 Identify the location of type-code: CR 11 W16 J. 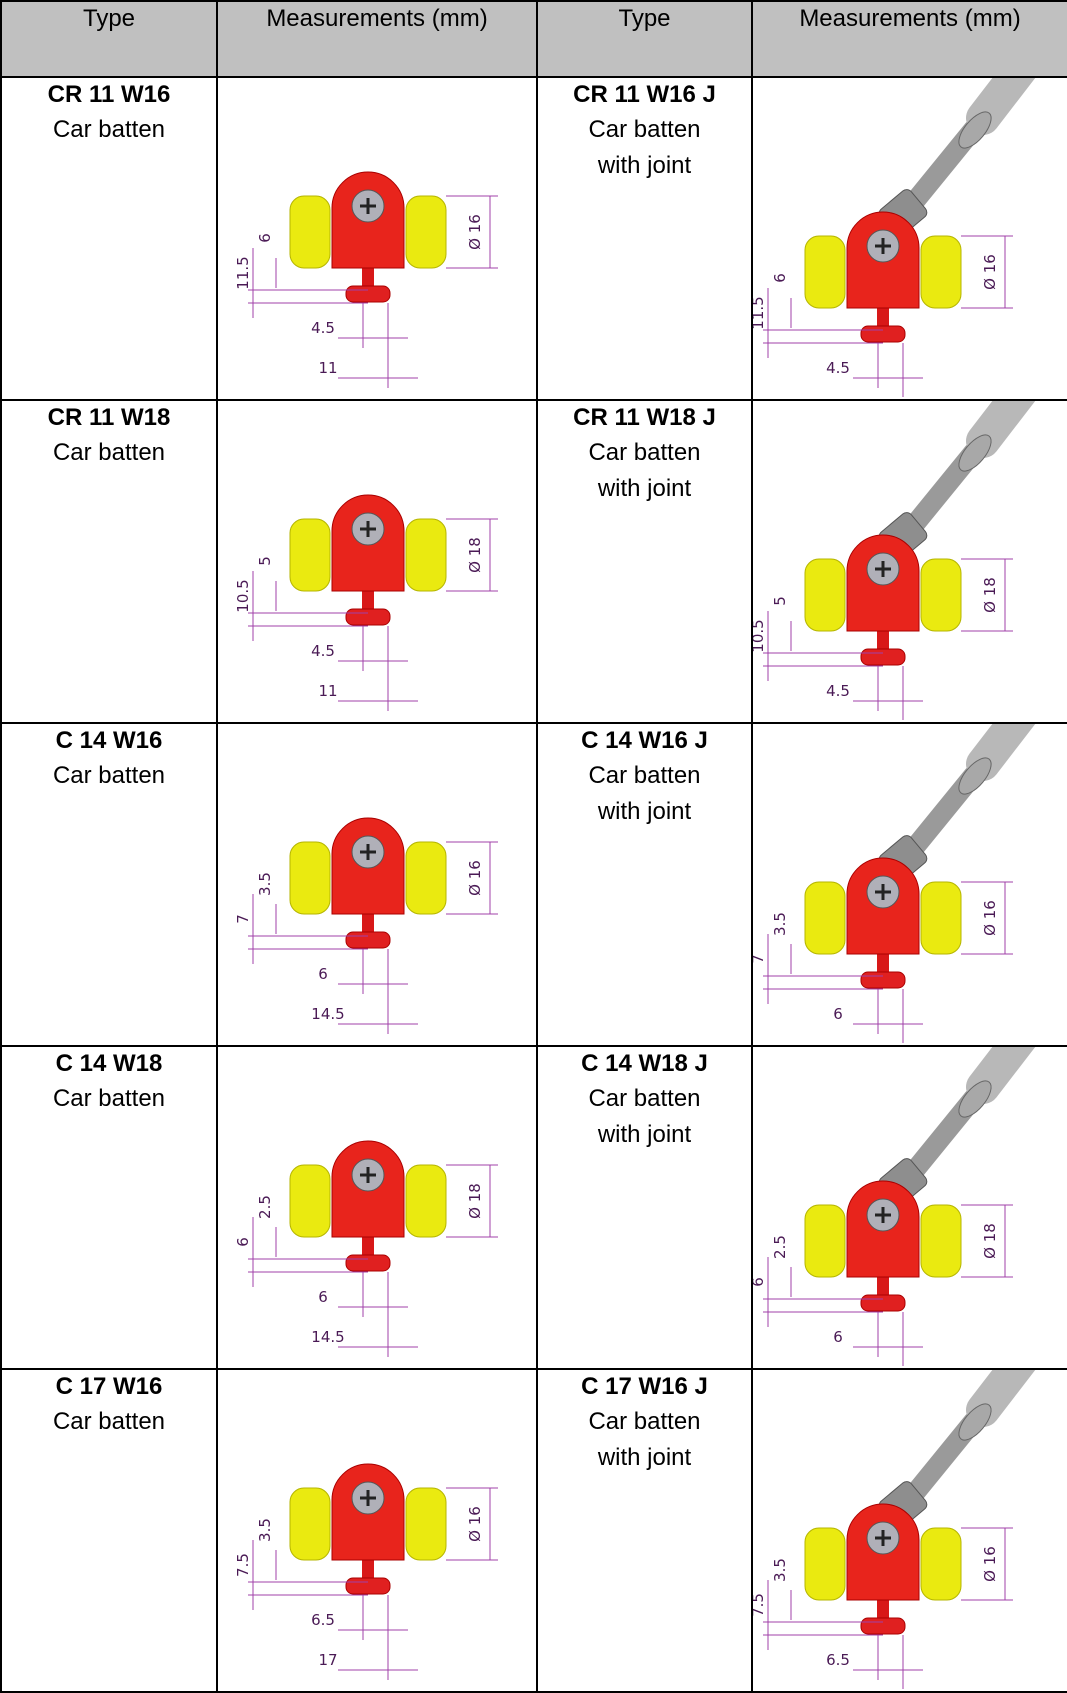
(644, 94).